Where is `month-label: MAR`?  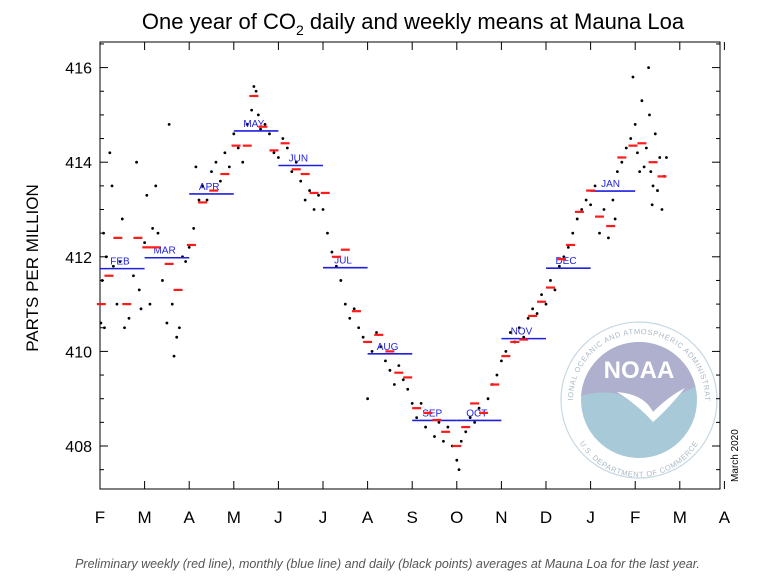
month-label: MAR is located at coordinates (164, 251).